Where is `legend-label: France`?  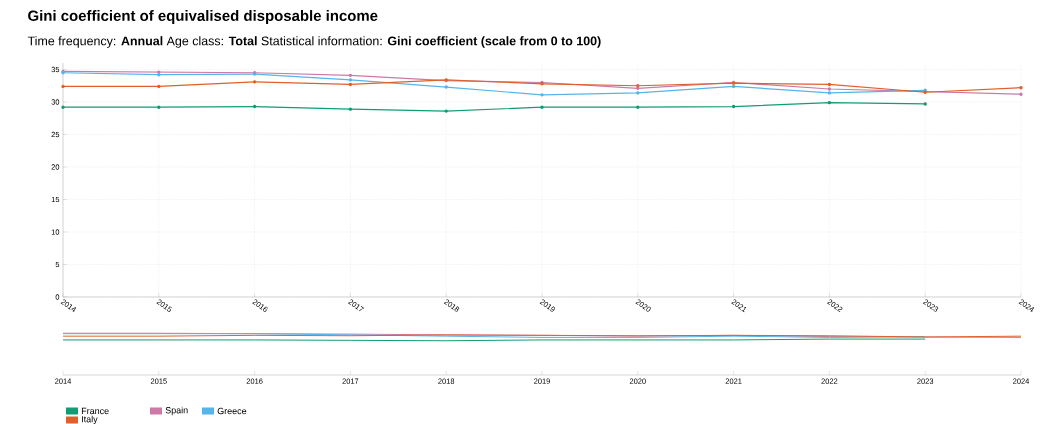
legend-label: France is located at coordinates (95, 411).